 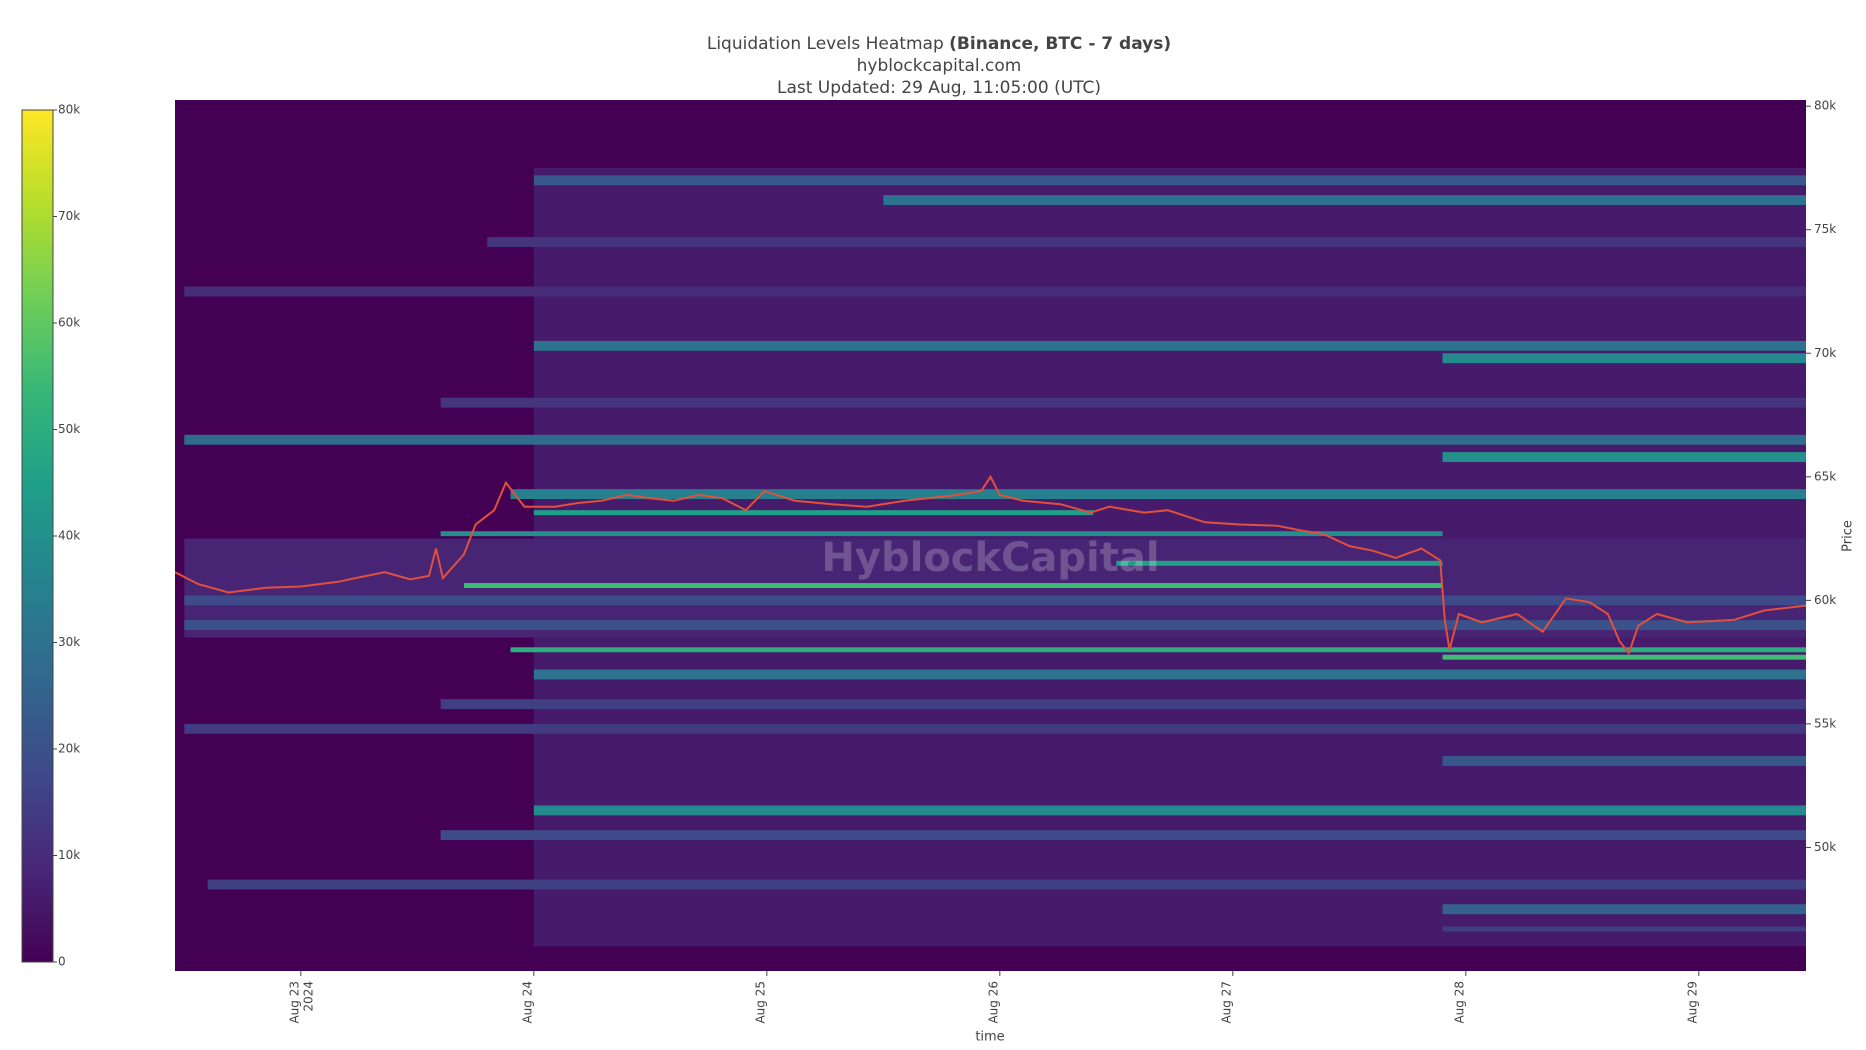 What do you see at coordinates (69, 642) in the screenshot?
I see `colorbar-tick-label: 30k` at bounding box center [69, 642].